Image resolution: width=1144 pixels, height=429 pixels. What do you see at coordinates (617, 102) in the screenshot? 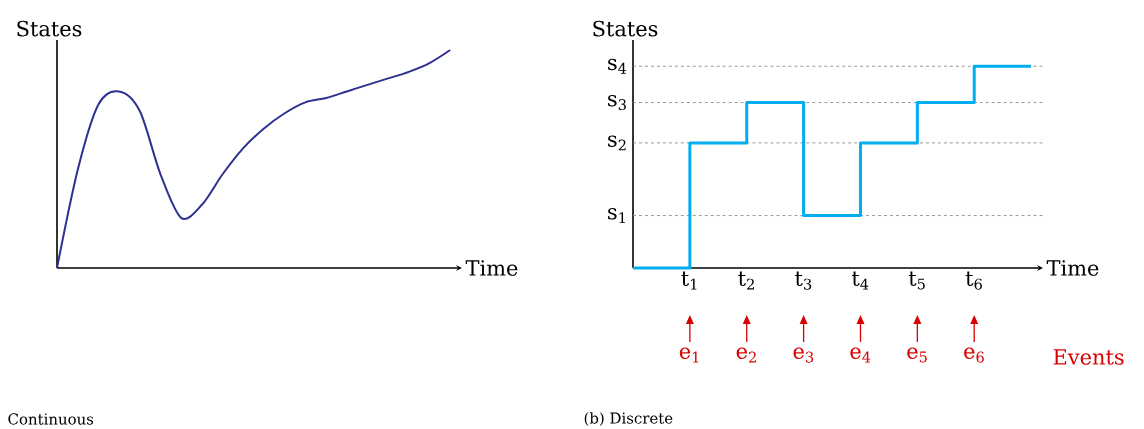
I see `ref-line-label: s$_{3}$` at bounding box center [617, 102].